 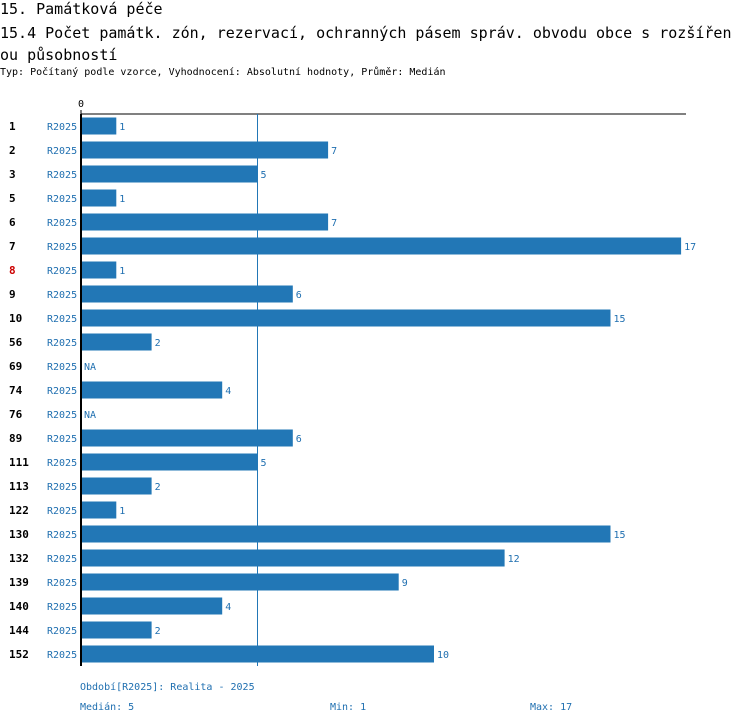 I want to click on data-label: 10, so click(x=443, y=655).